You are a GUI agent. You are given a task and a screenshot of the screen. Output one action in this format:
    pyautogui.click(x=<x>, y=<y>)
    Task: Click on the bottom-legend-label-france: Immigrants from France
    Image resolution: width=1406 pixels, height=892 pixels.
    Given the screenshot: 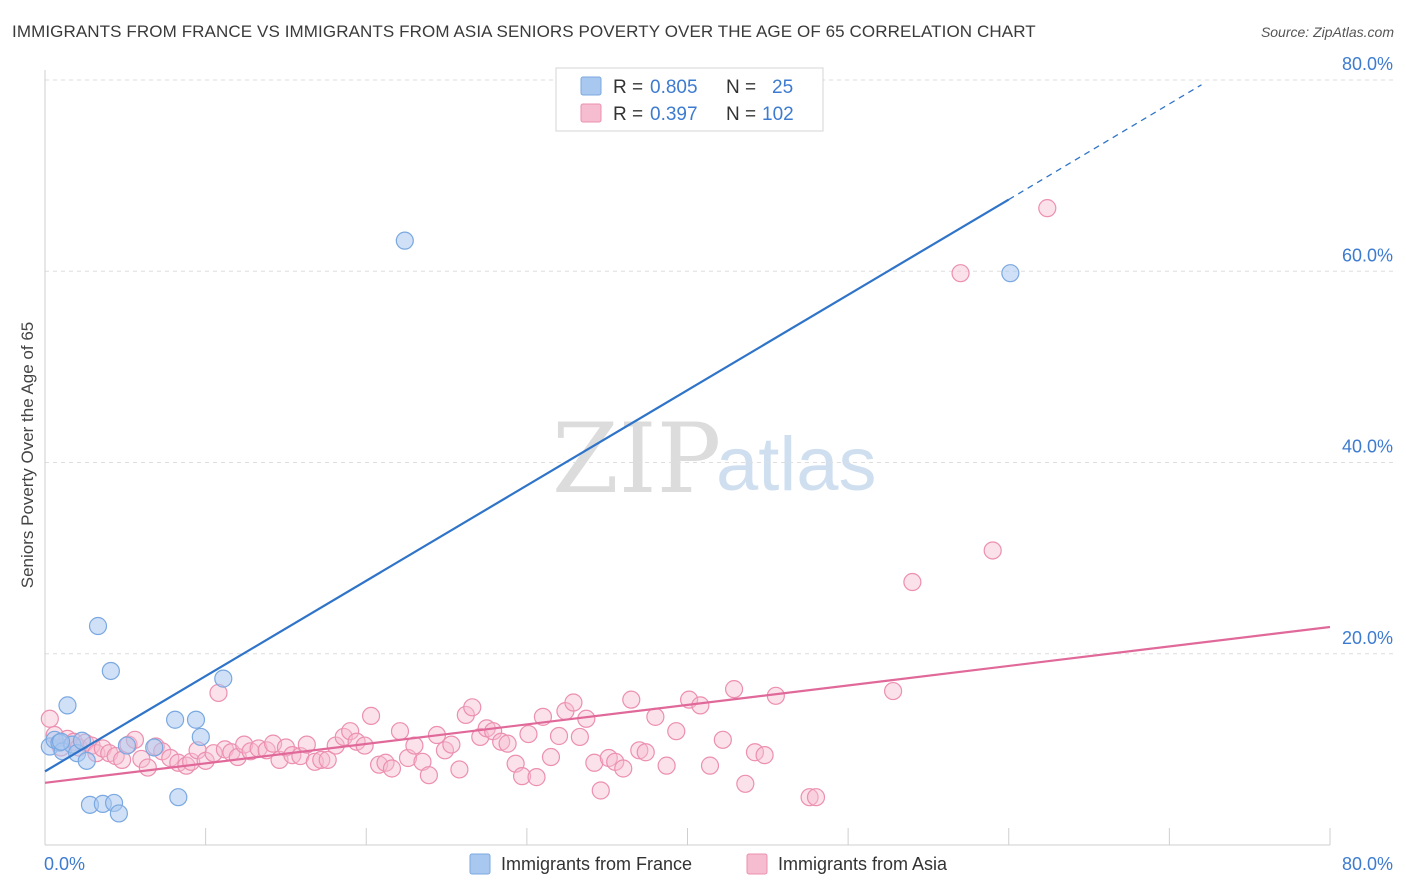 What is the action you would take?
    pyautogui.click(x=596, y=864)
    